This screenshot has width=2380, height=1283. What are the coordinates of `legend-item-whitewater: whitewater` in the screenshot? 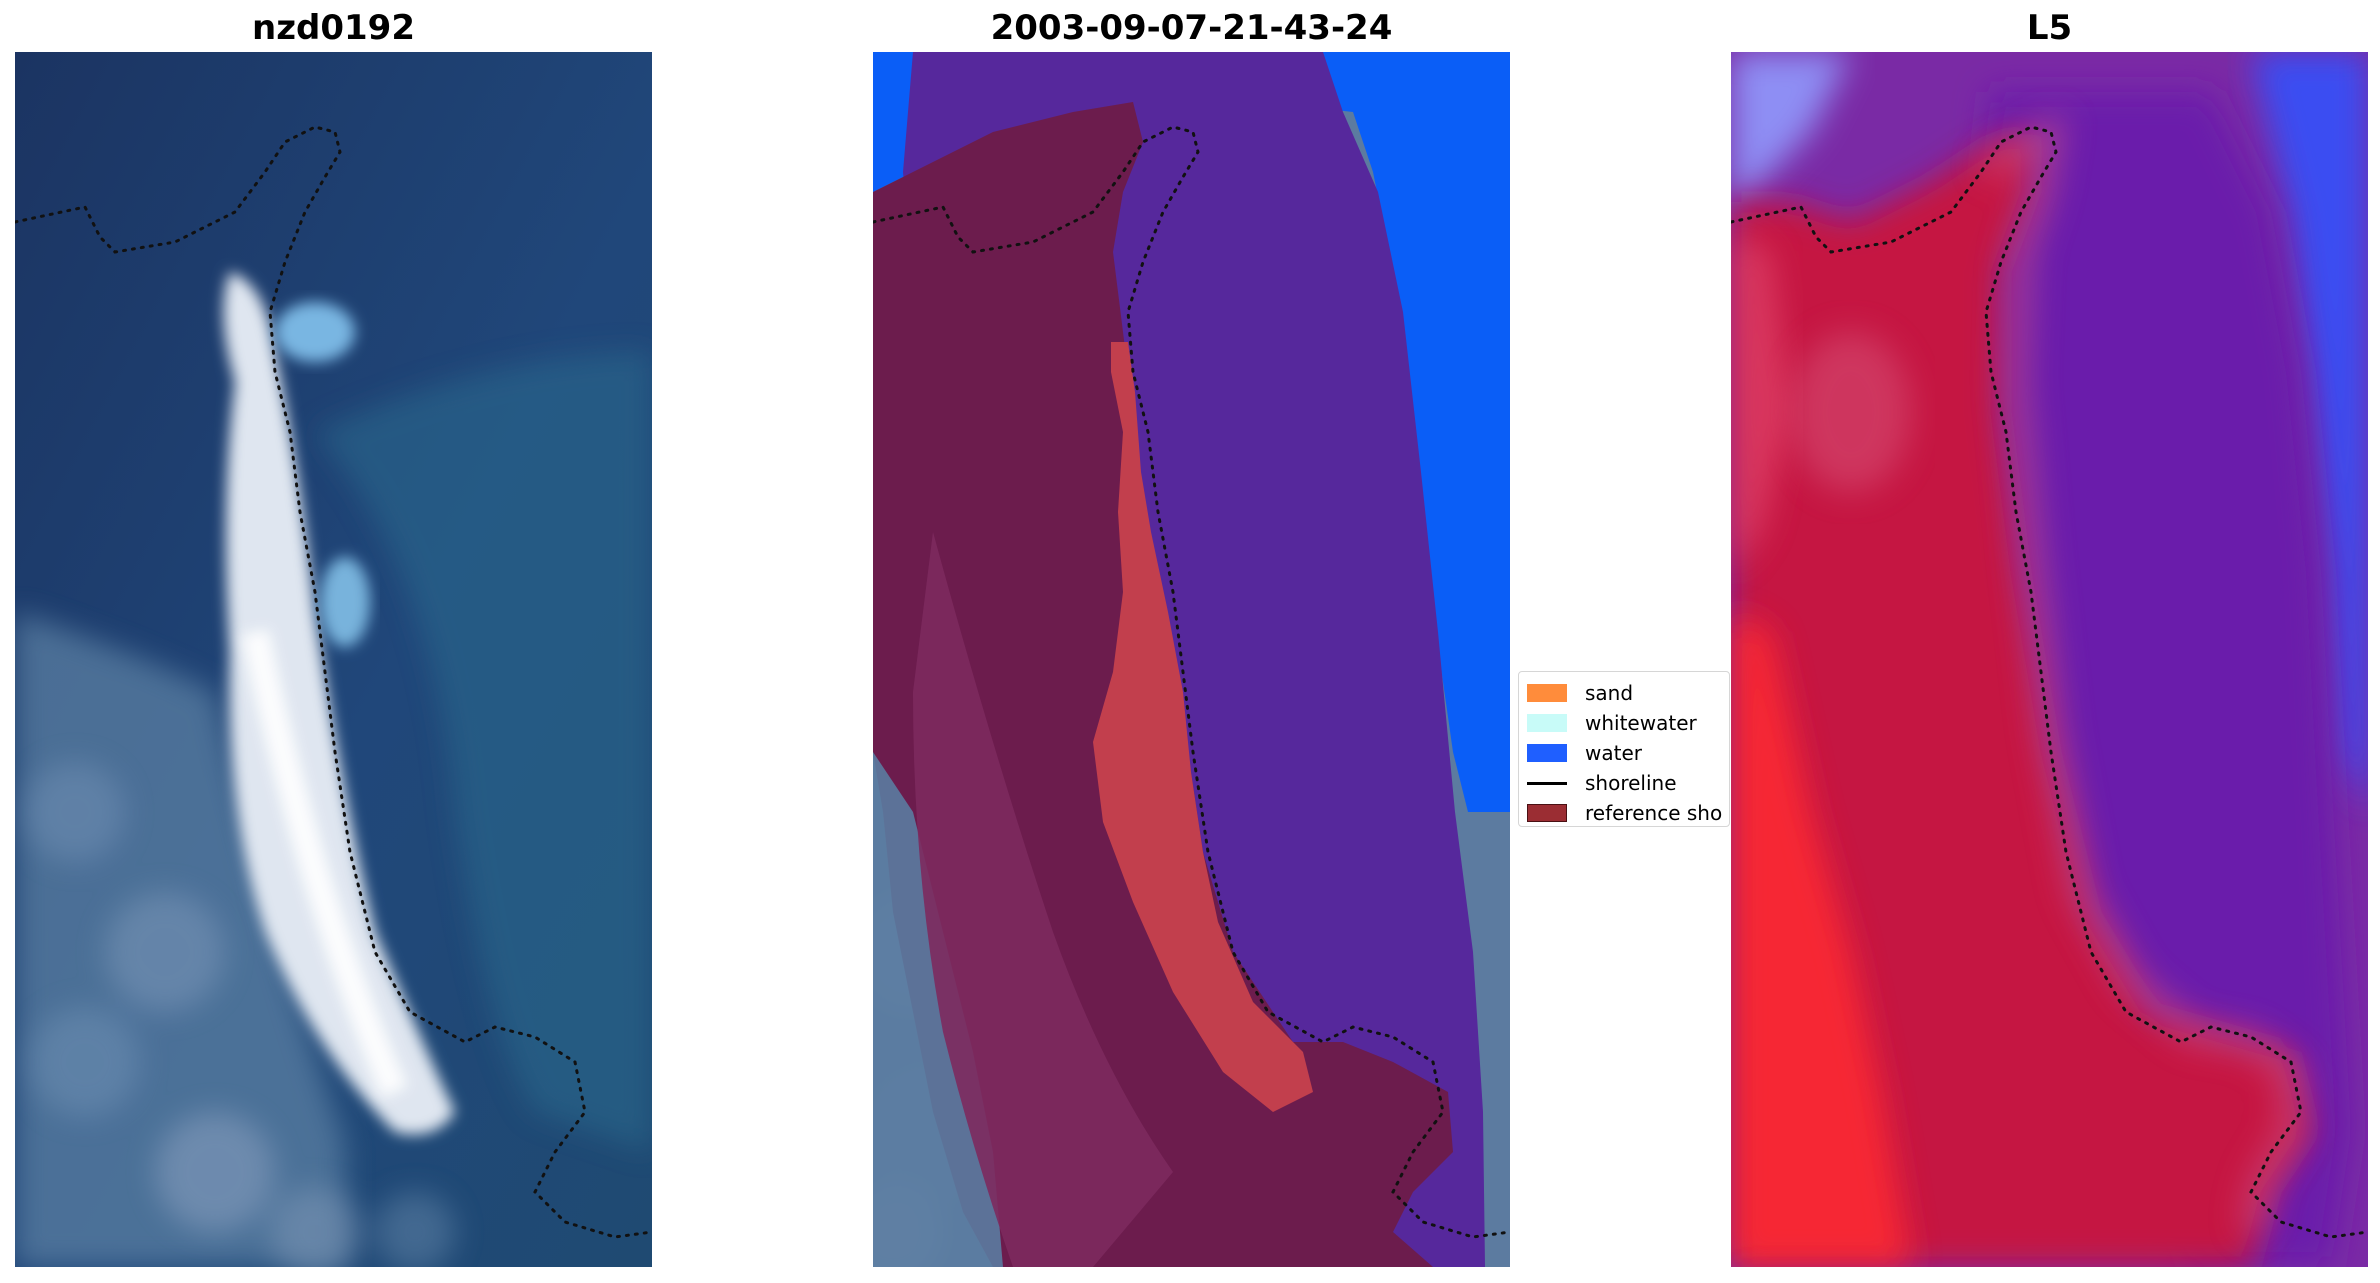 It's located at (1628, 723).